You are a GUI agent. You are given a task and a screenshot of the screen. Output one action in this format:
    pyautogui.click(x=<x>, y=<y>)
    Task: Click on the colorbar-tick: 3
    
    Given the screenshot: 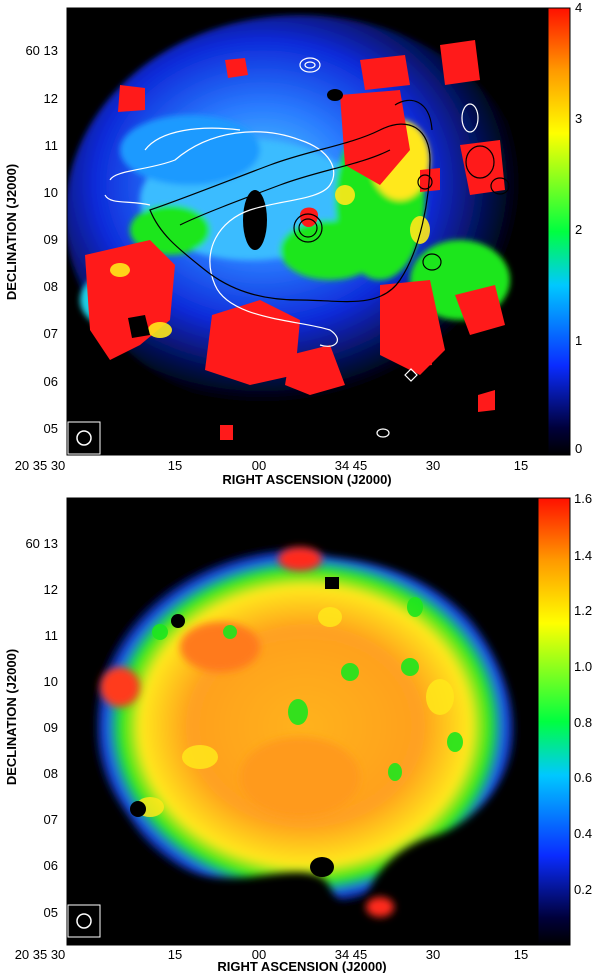 What is the action you would take?
    pyautogui.click(x=578, y=118)
    